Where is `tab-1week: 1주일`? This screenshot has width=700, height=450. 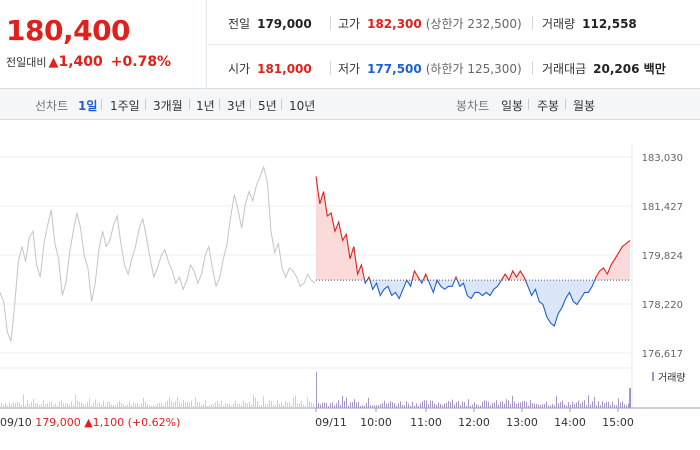 tab-1week: 1주일 is located at coordinates (125, 106).